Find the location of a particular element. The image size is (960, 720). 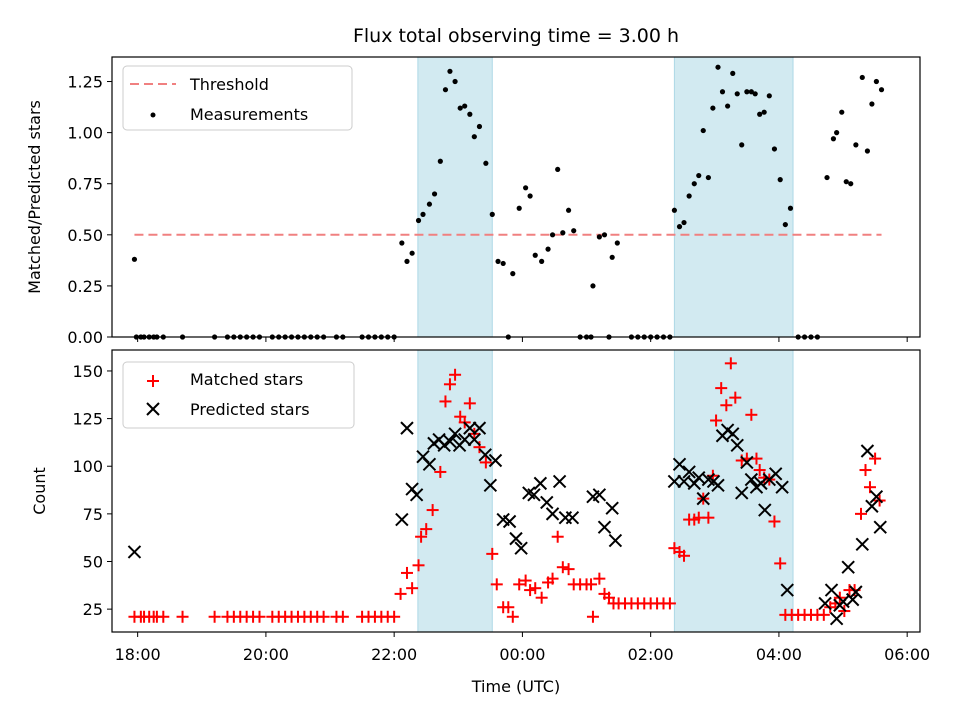

y-tick-label: 150 is located at coordinates (87, 371).